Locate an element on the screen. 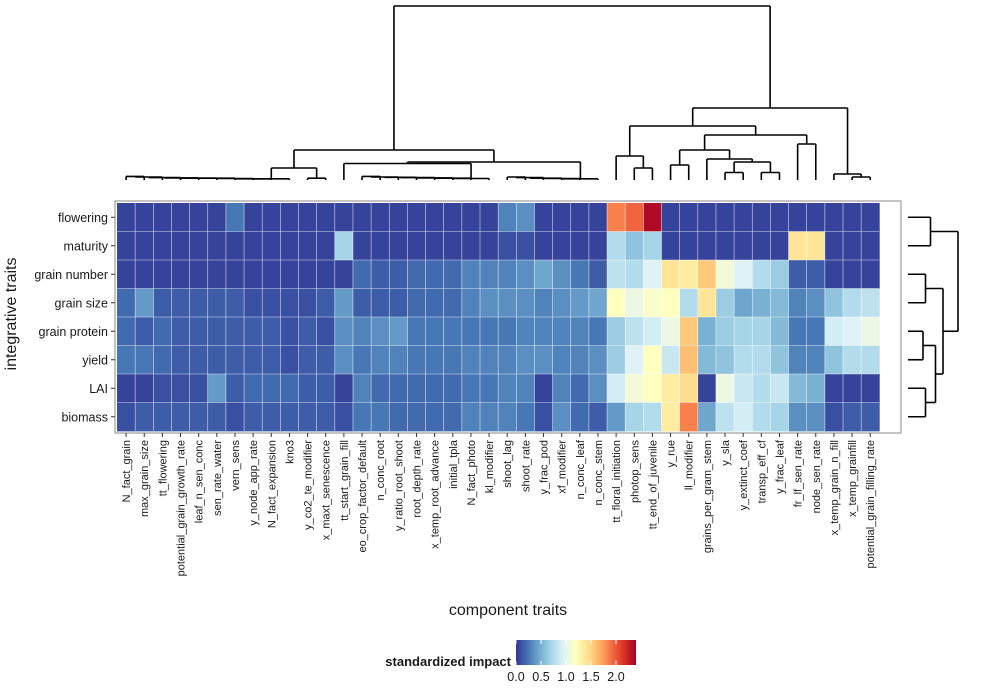 This screenshot has width=1000, height=700. x-tick-label: potential_grain_filling_rate is located at coordinates (871, 504).